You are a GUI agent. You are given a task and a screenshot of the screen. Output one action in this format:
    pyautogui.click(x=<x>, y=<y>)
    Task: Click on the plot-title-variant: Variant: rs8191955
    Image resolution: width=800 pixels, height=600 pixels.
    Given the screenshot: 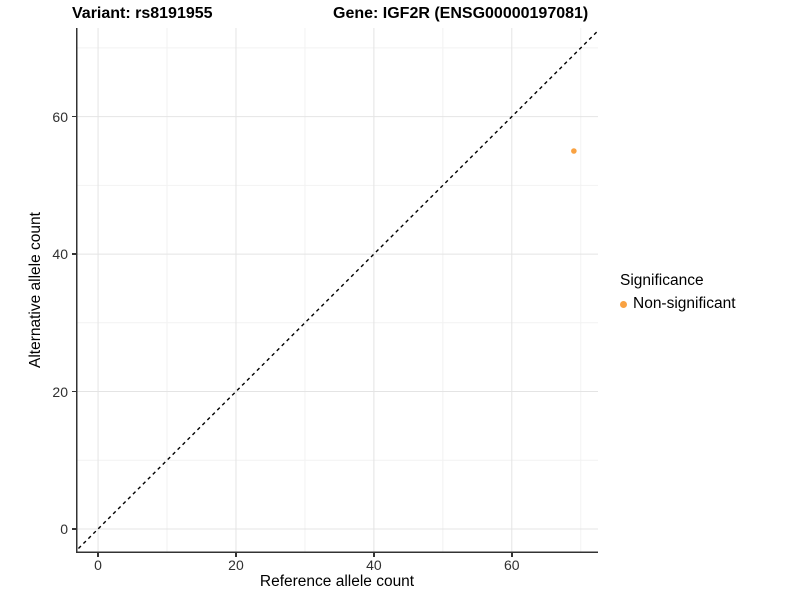 What is the action you would take?
    pyautogui.click(x=142, y=13)
    